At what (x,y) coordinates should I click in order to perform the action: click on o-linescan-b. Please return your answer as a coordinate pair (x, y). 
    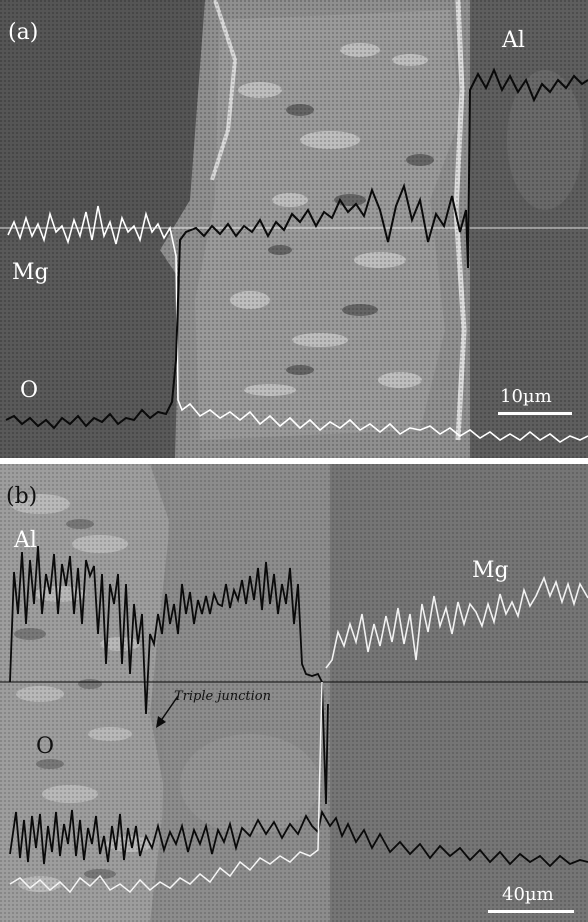
    Looking at the image, I should click on (298, 838).